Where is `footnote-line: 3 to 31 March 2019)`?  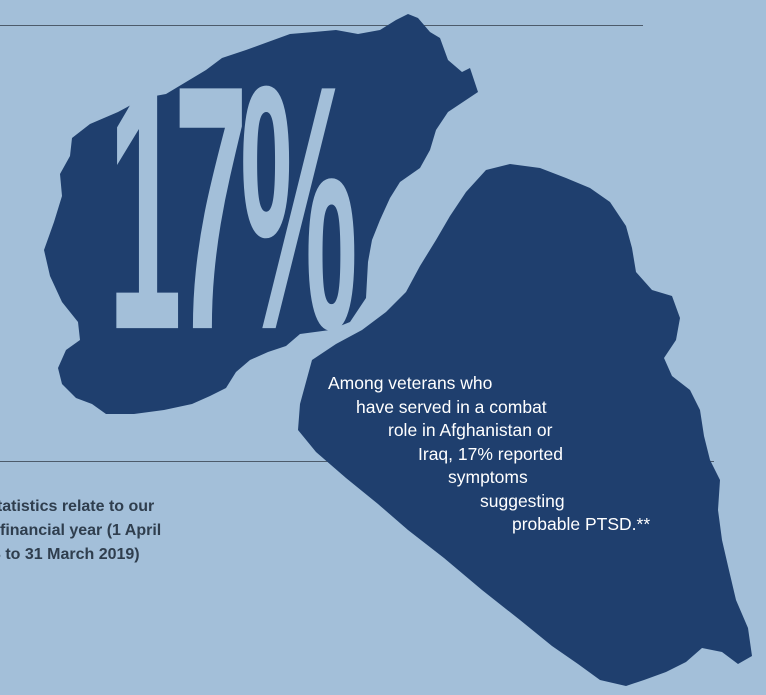
footnote-line: 3 to 31 March 2019) is located at coordinates (70, 554).